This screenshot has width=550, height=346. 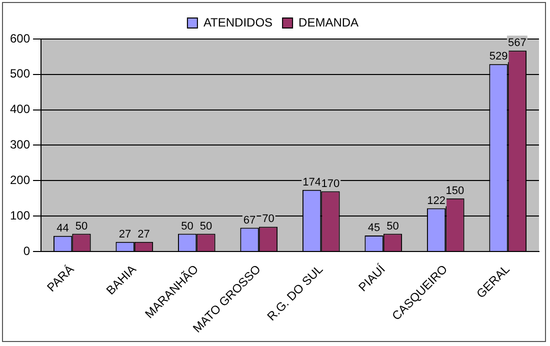 I want to click on data-label: 67, so click(x=249, y=220).